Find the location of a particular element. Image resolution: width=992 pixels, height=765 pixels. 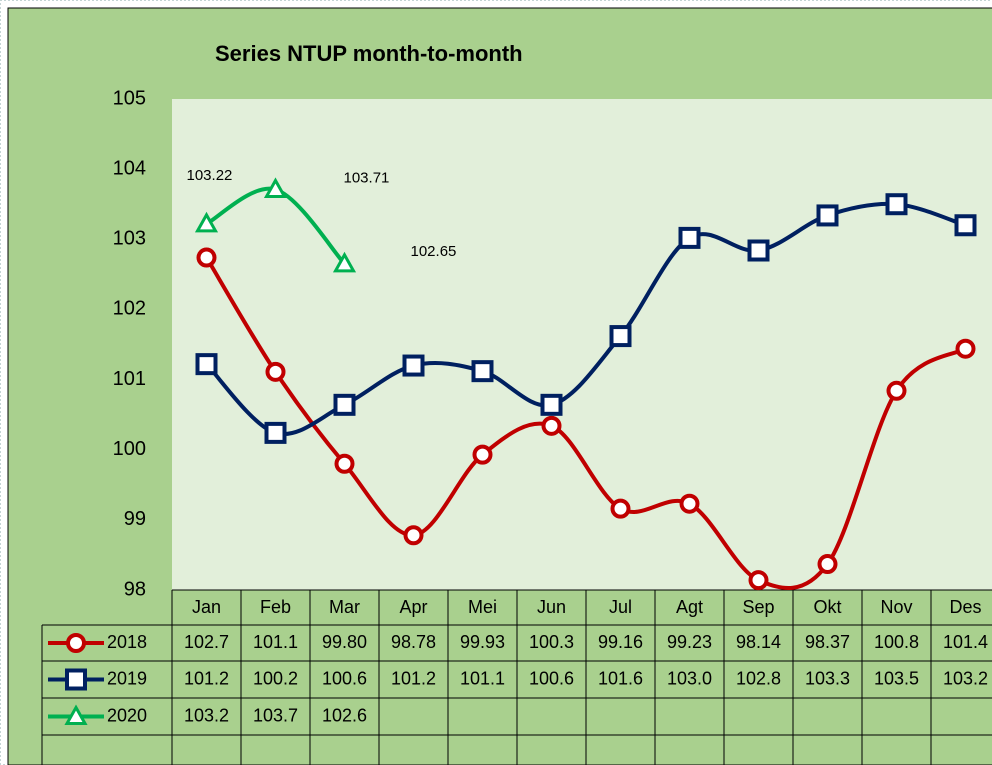

y-tick-label: 105 is located at coordinates (129, 98).